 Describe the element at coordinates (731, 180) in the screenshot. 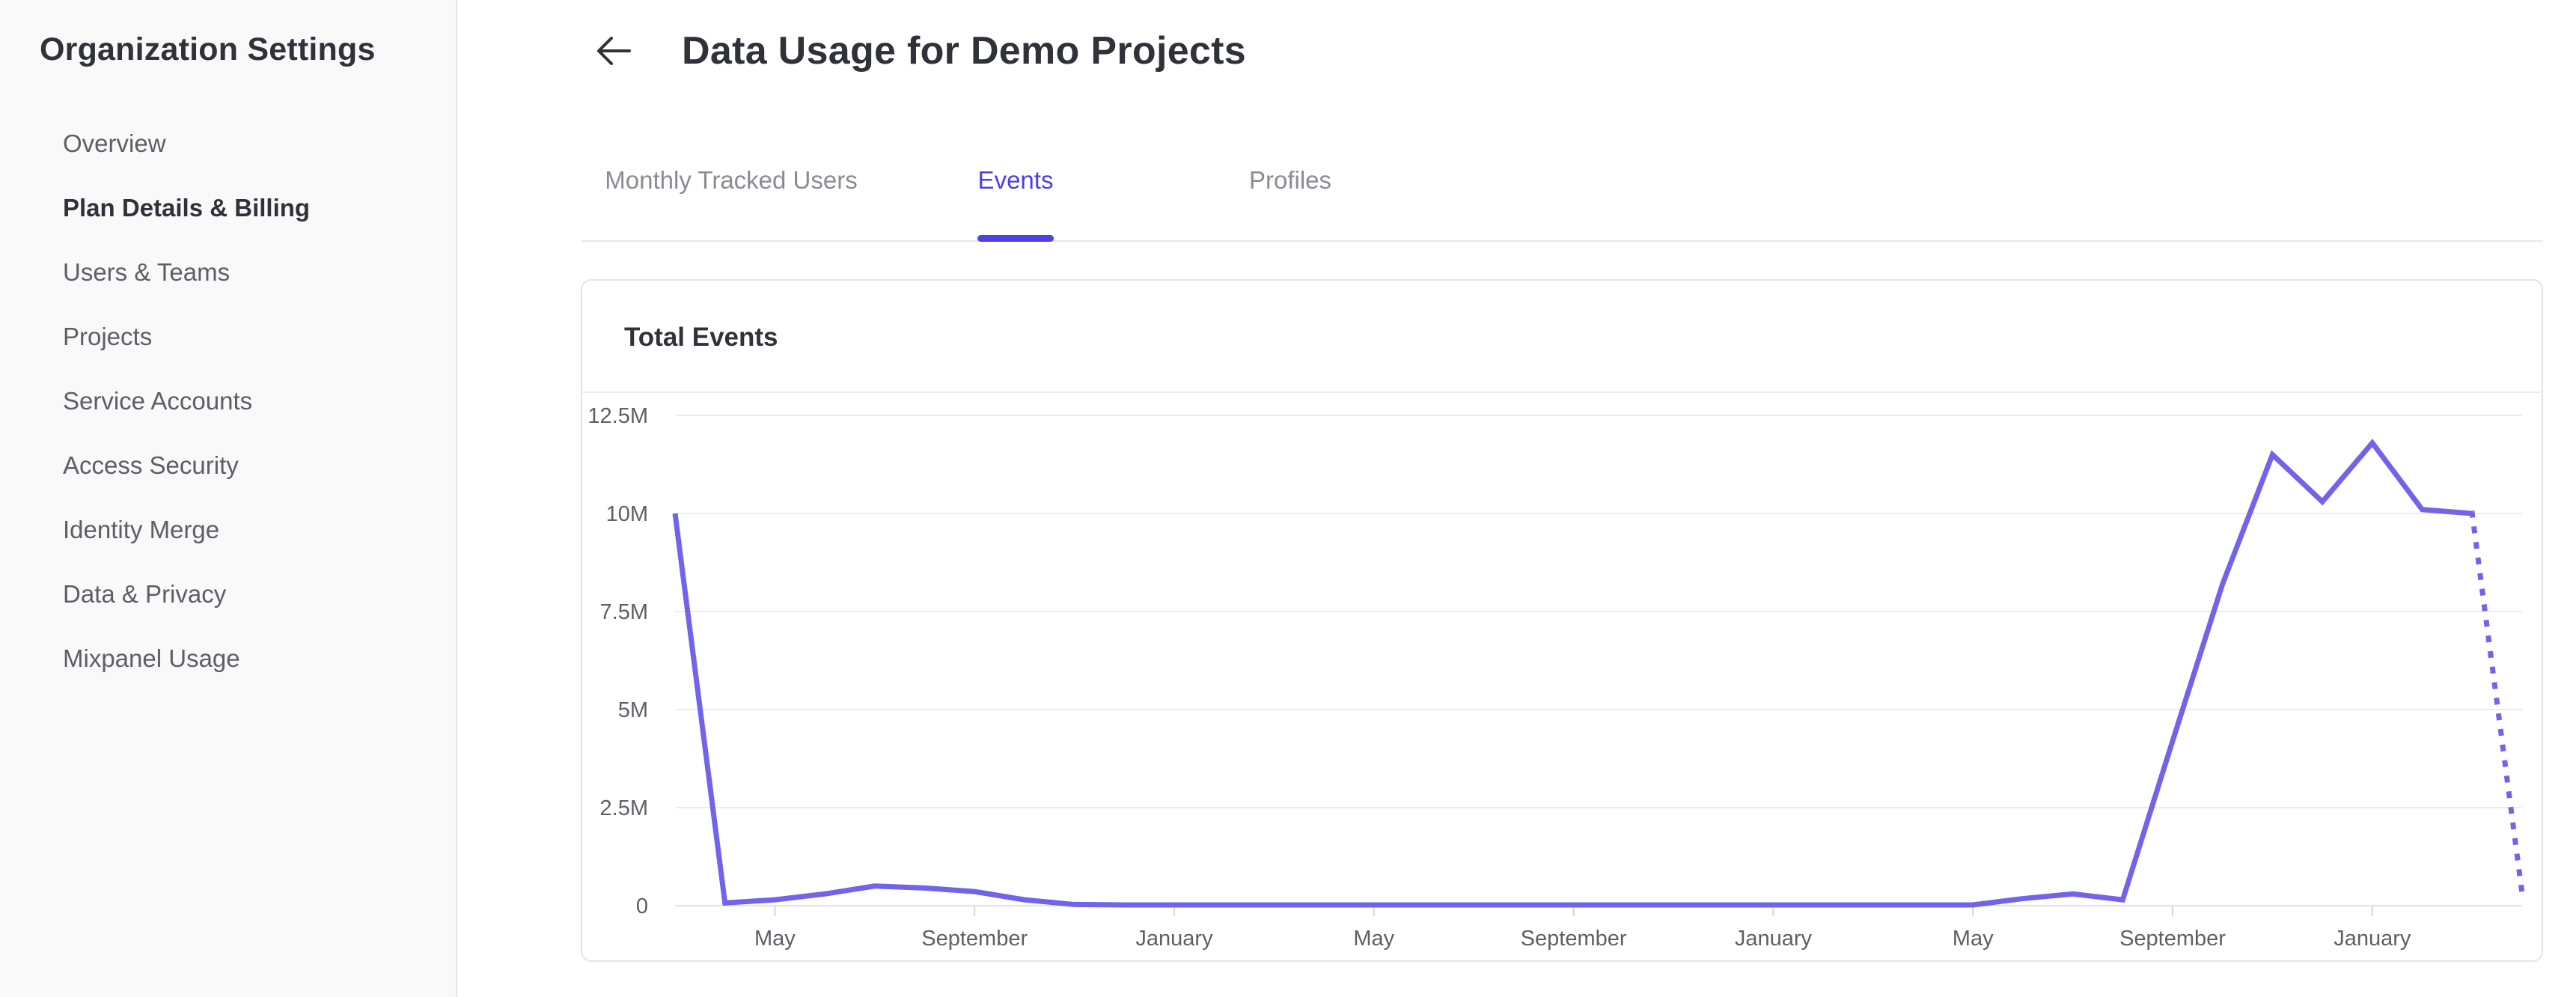

I see `tab-monthly-tracked-users: Monthly Tracked Users` at that location.